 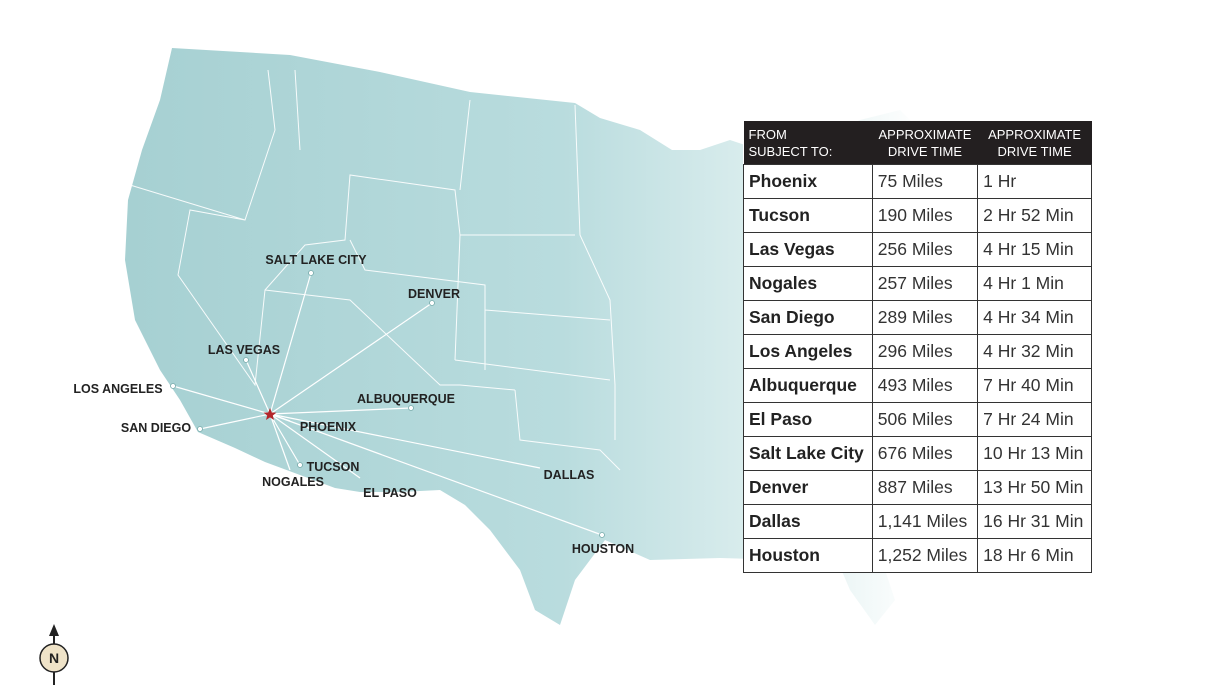 What do you see at coordinates (808, 351) in the screenshot?
I see `destination-cell: Los Angeles` at bounding box center [808, 351].